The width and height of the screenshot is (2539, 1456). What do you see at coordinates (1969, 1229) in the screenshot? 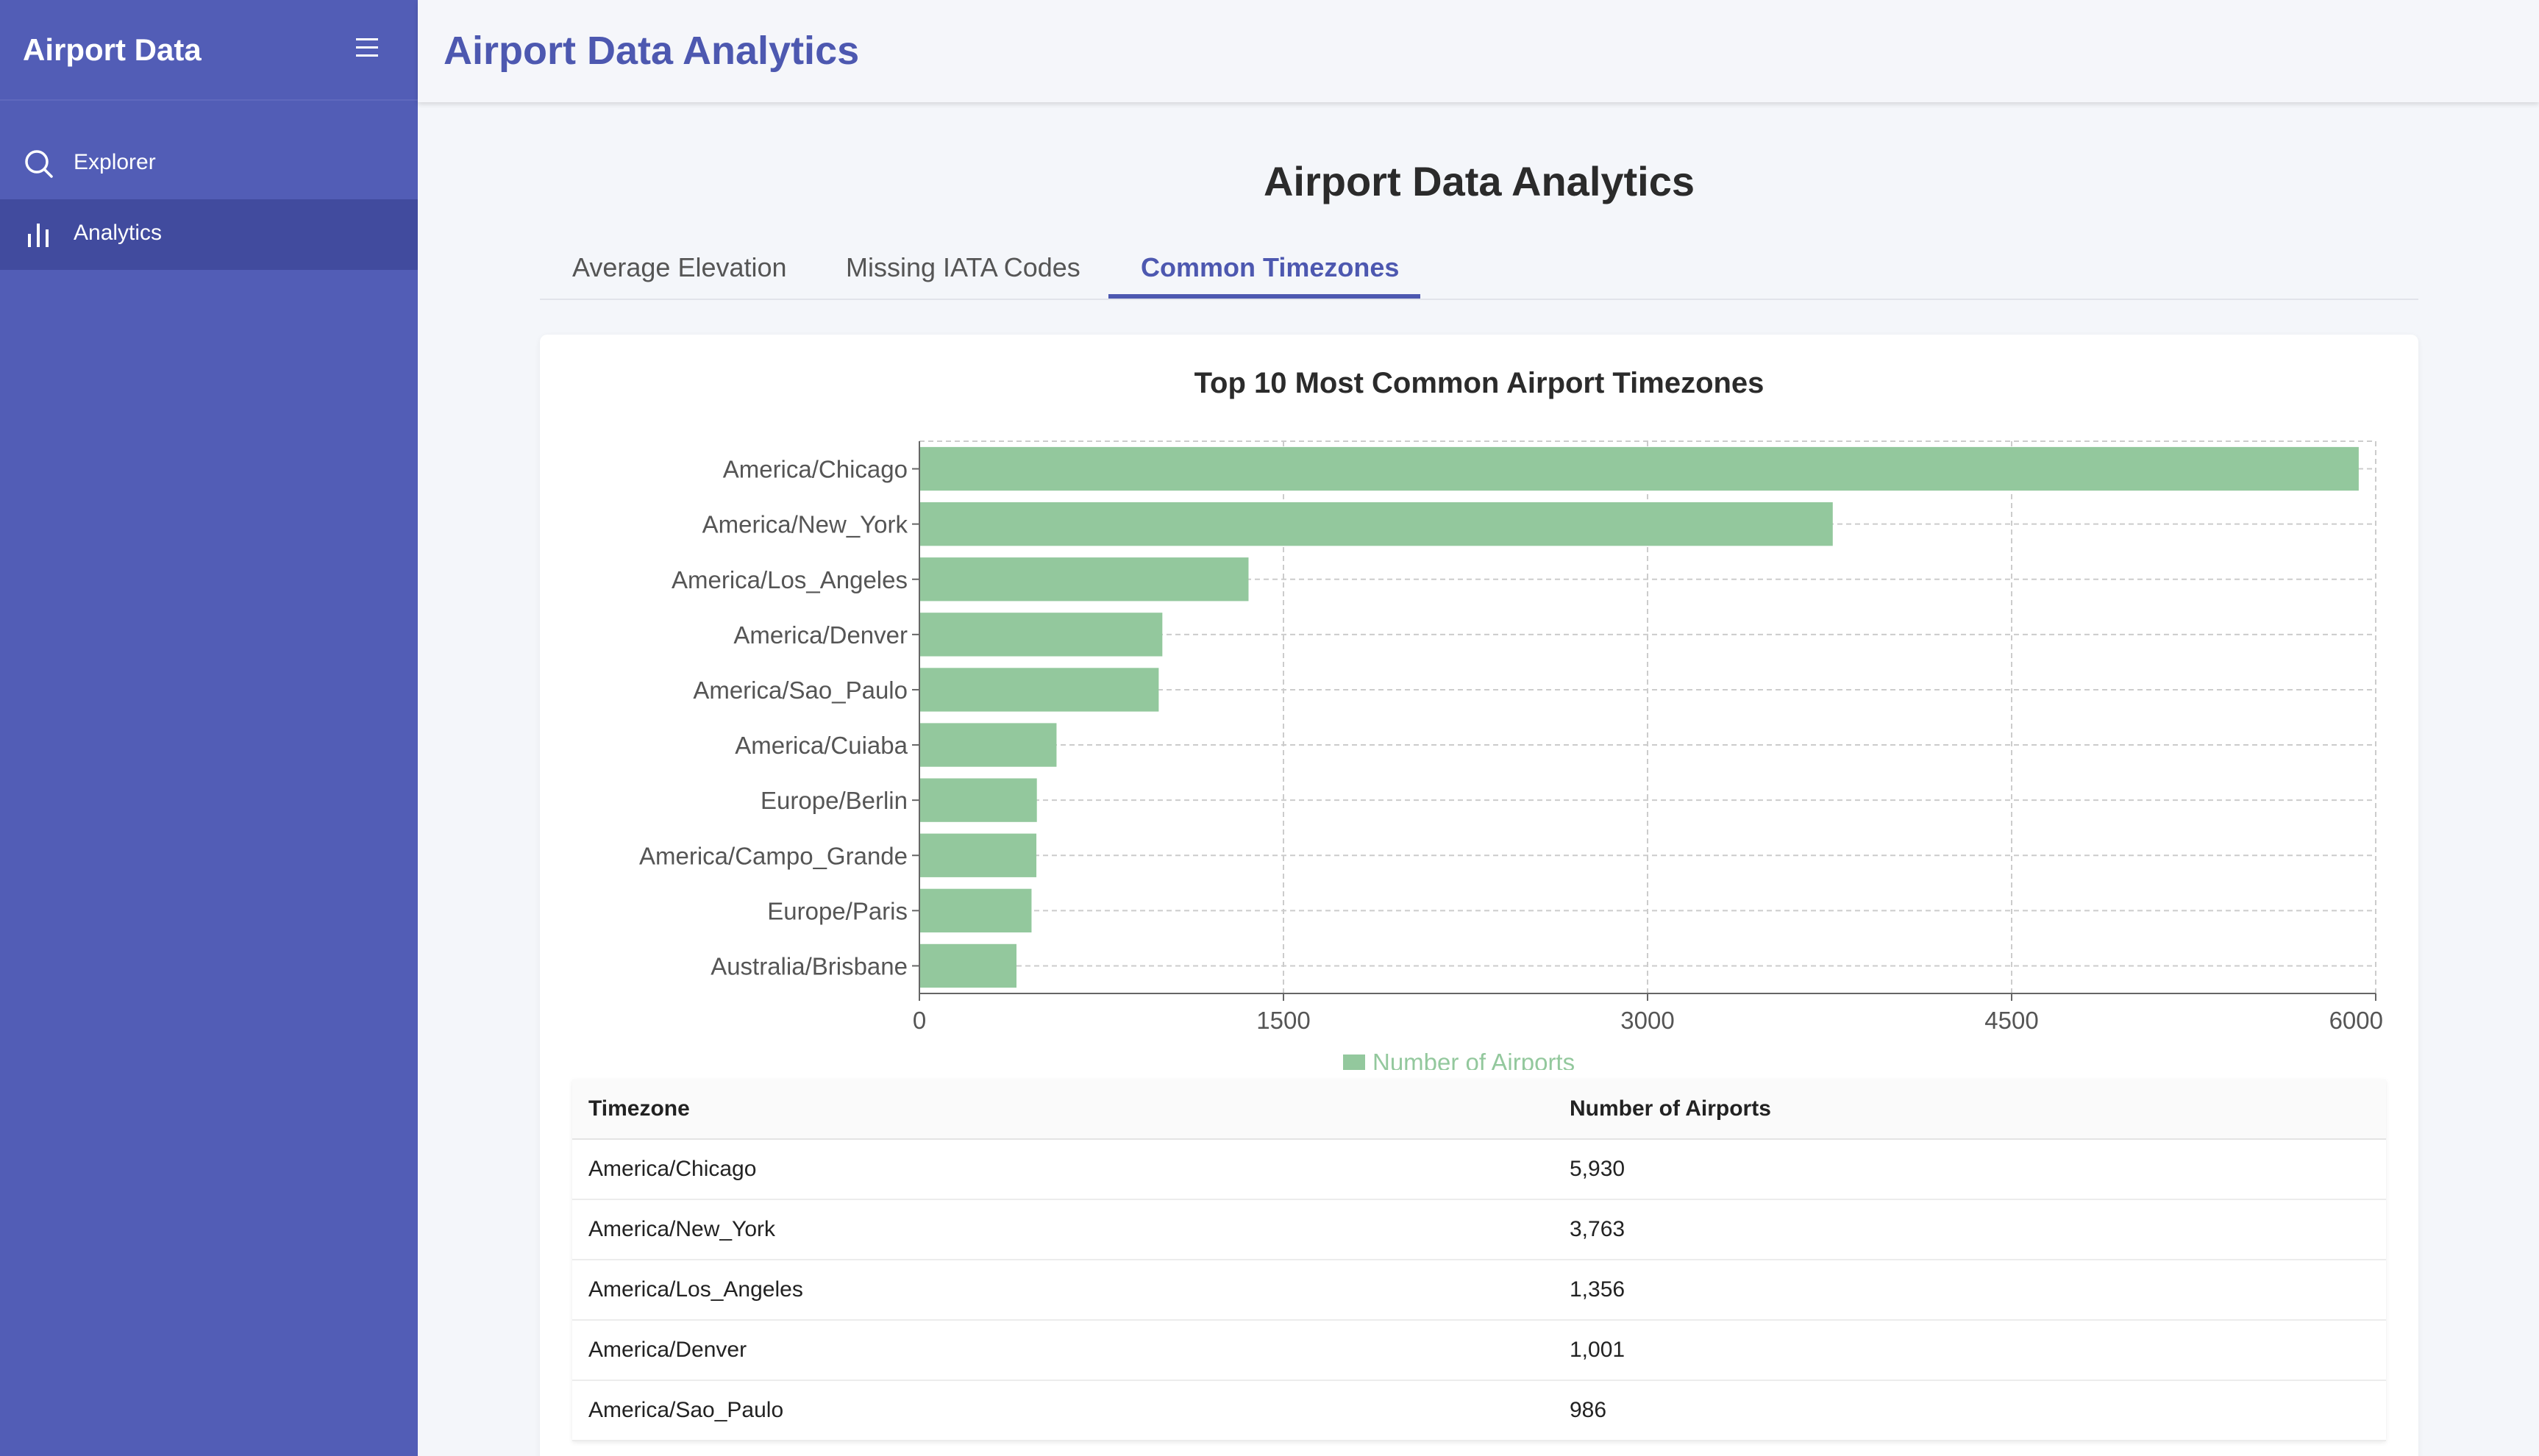
I see `table-cell-count: 3,763` at bounding box center [1969, 1229].